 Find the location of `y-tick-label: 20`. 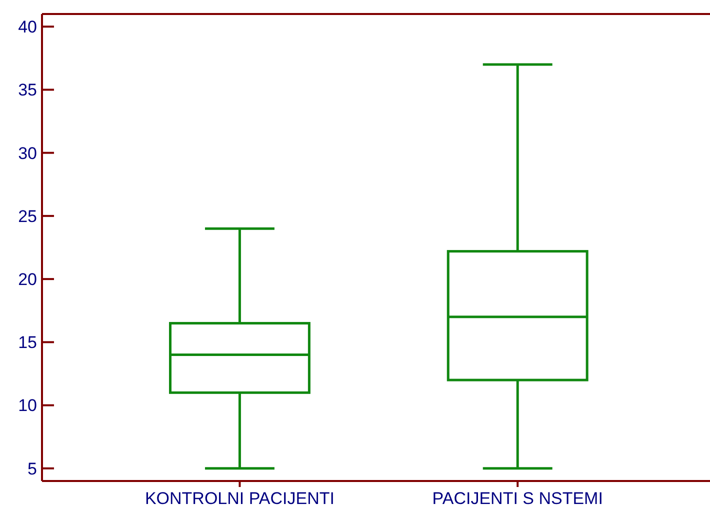

y-tick-label: 20 is located at coordinates (27, 280).